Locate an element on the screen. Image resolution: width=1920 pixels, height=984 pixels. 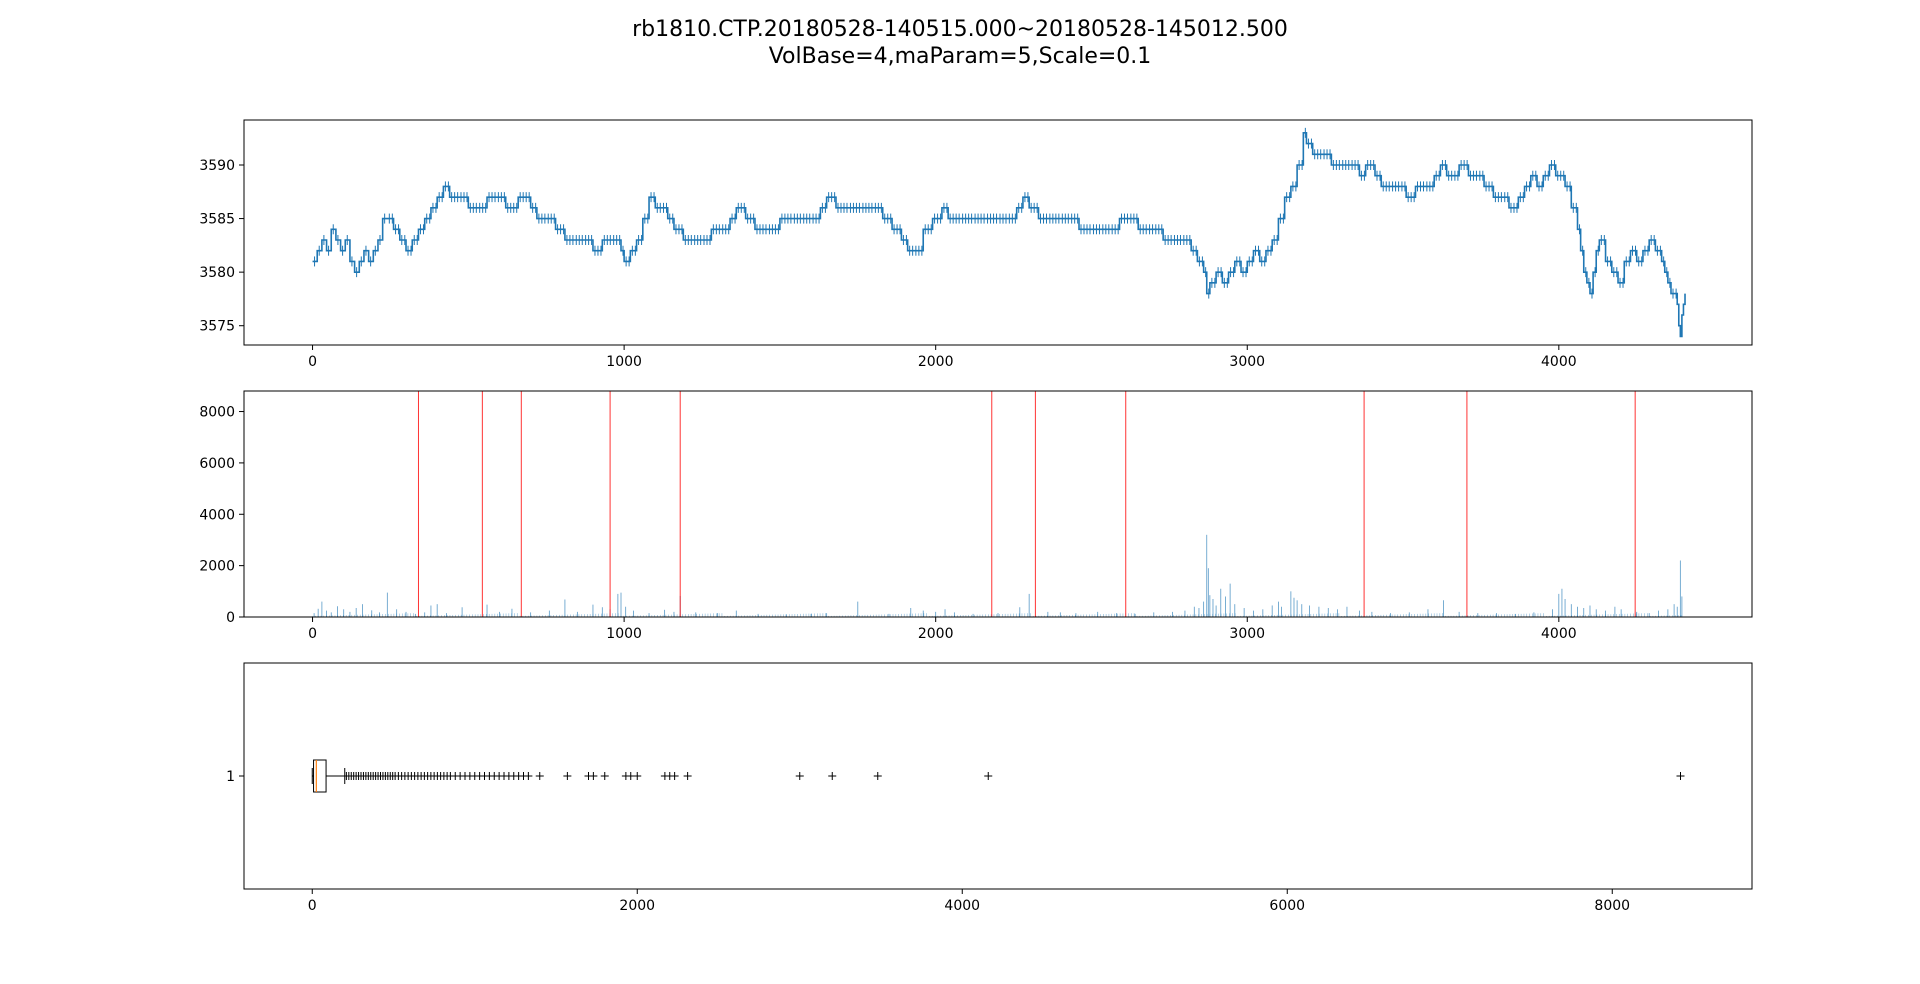
price-series-line is located at coordinates (999, 235).